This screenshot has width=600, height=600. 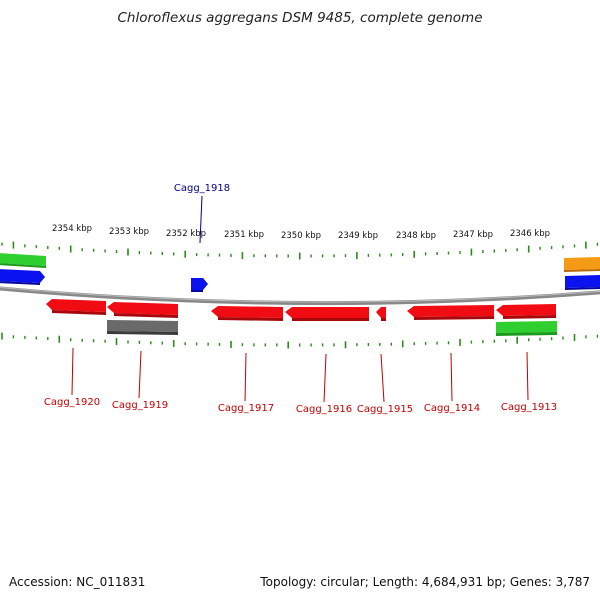 I want to click on leader-cagg-1919, so click(x=140, y=374).